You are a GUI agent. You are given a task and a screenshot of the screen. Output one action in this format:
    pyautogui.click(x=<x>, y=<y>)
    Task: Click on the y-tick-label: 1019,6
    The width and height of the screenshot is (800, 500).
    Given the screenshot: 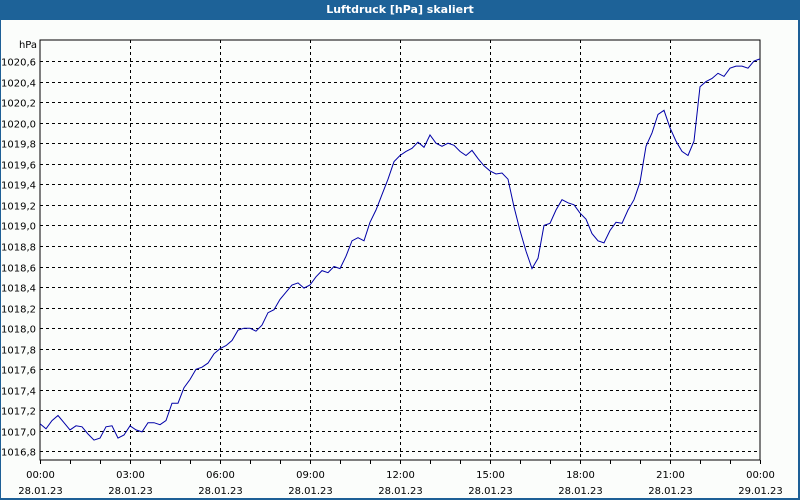 What is the action you would take?
    pyautogui.click(x=18, y=166)
    